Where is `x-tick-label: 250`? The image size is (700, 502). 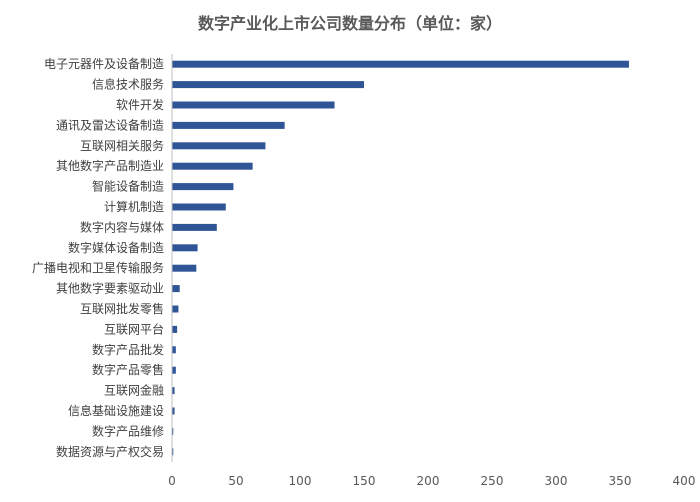 x-tick-label: 250 is located at coordinates (492, 481).